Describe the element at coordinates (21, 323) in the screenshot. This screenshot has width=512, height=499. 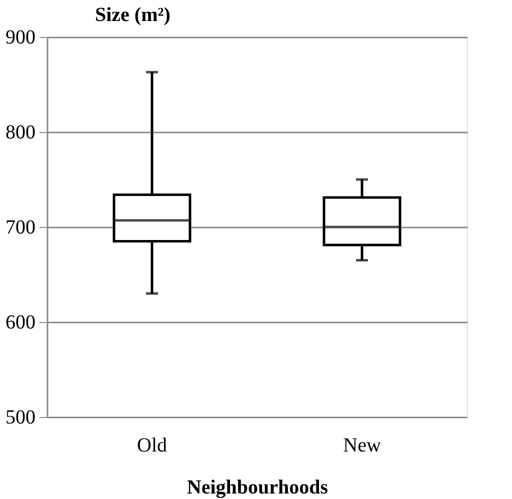
I see `y-tick-label: 600` at that location.